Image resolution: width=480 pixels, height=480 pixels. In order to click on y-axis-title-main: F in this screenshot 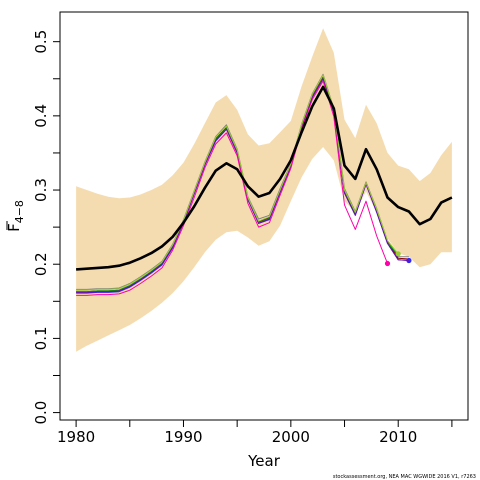, I will do `click(14, 227)`.